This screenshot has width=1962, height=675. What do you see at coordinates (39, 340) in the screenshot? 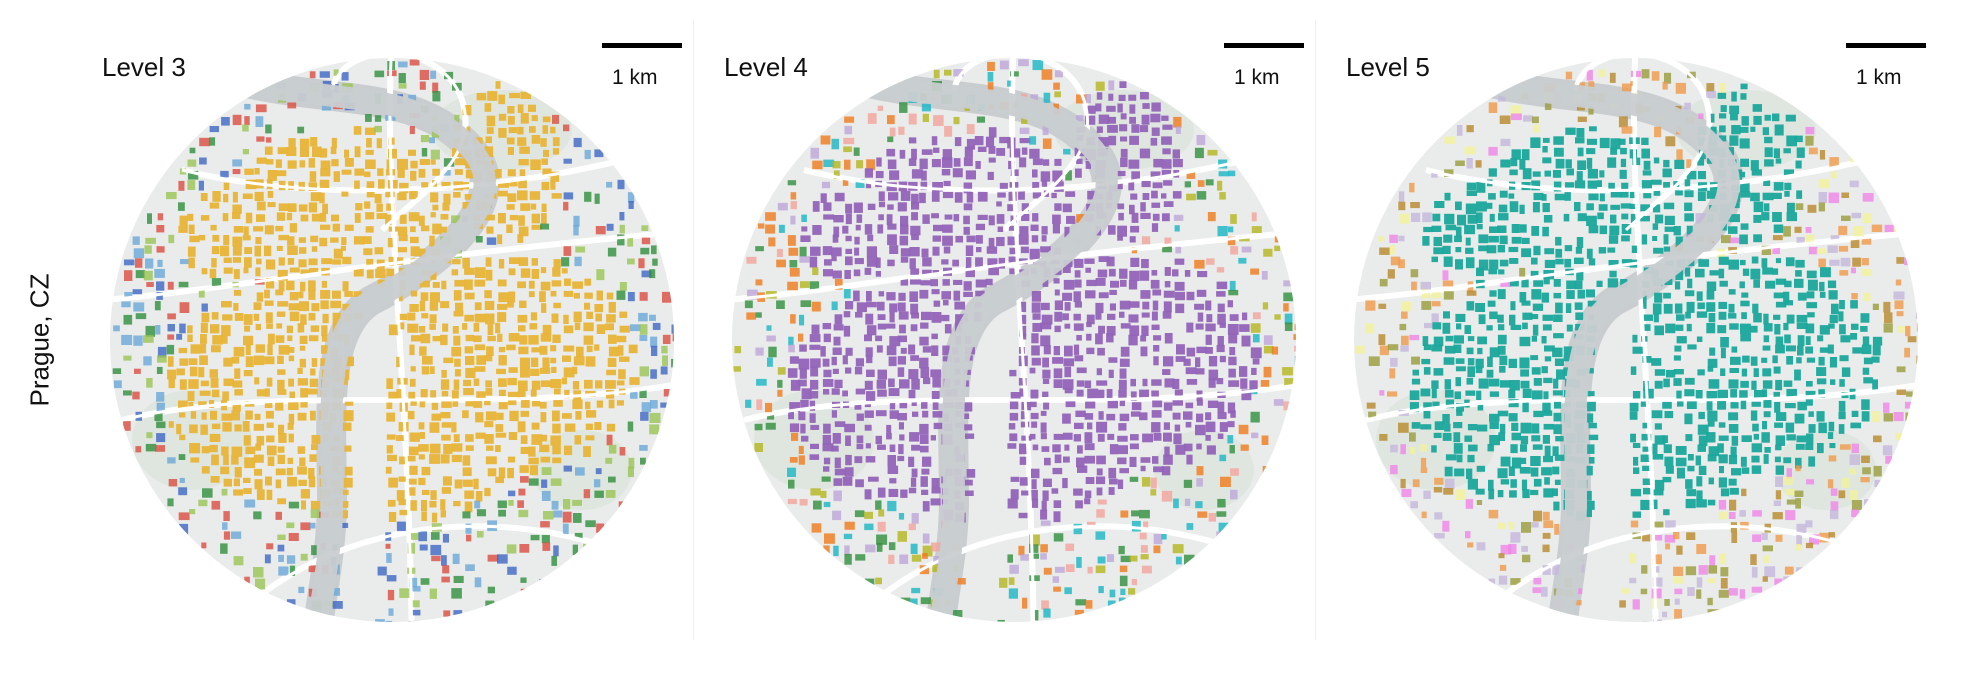
I see `city-label: Prague, CZ` at bounding box center [39, 340].